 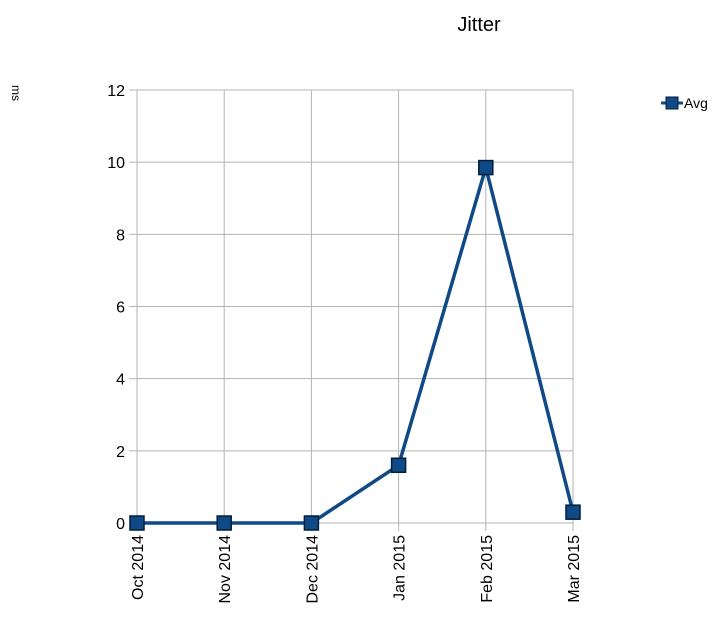 I want to click on y-tick-label-0: 0, so click(x=120, y=524).